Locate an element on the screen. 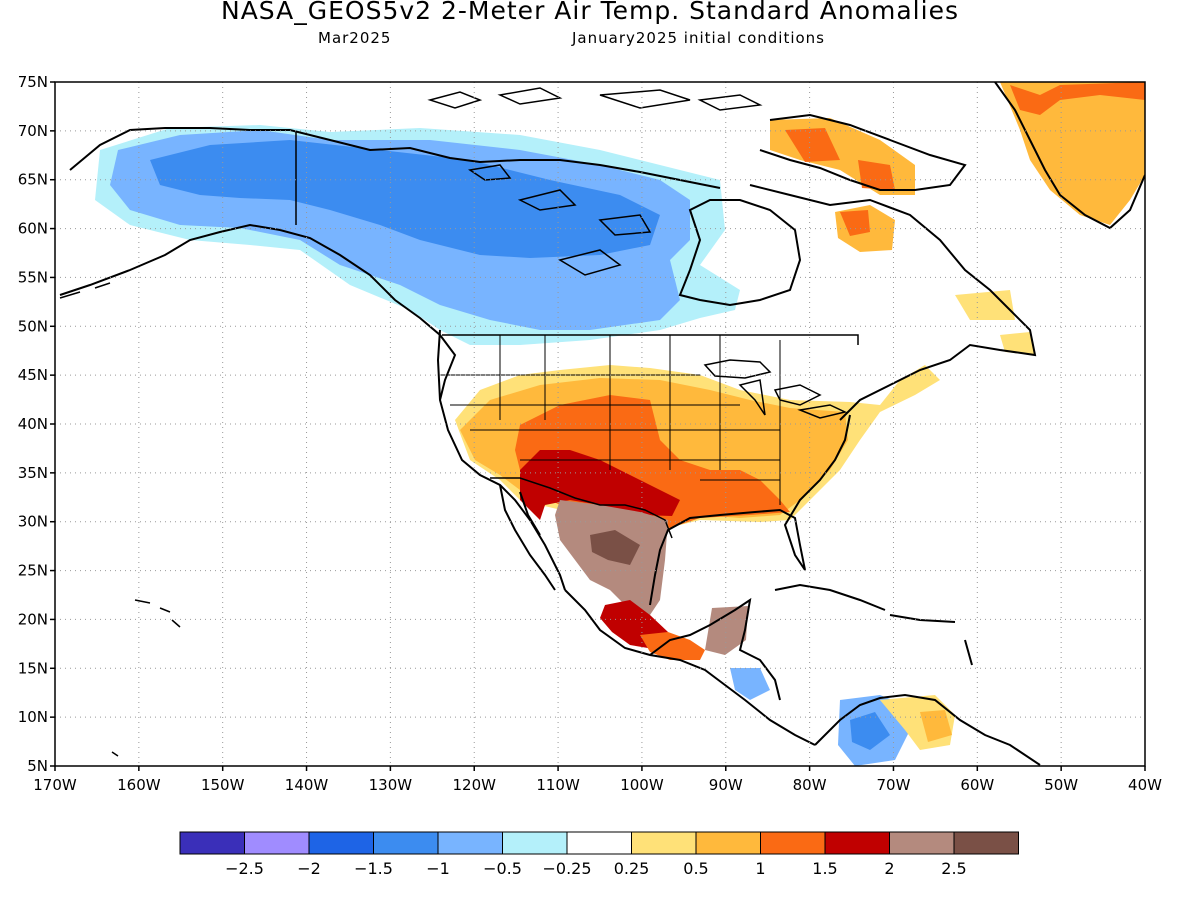  lon-label: 120W is located at coordinates (474, 785).